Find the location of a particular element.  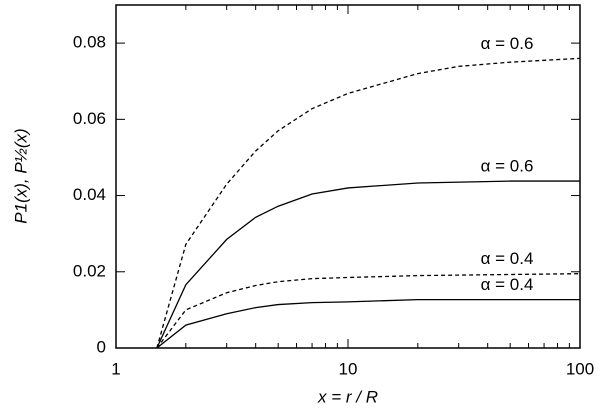

x-tick-label: 1 is located at coordinates (115, 368).